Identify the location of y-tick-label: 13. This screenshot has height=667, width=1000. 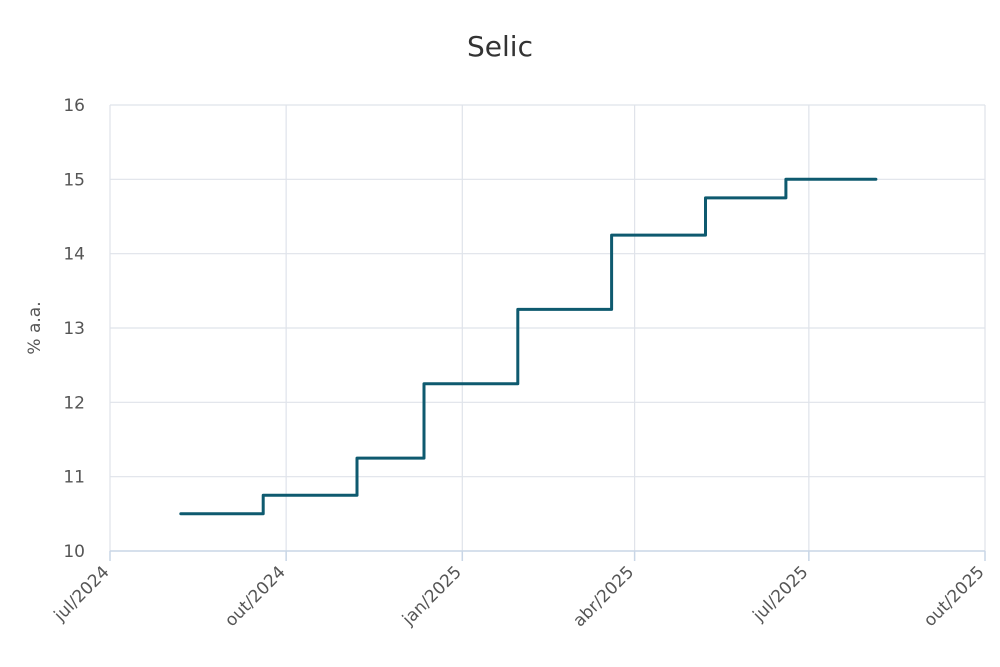
(74, 329).